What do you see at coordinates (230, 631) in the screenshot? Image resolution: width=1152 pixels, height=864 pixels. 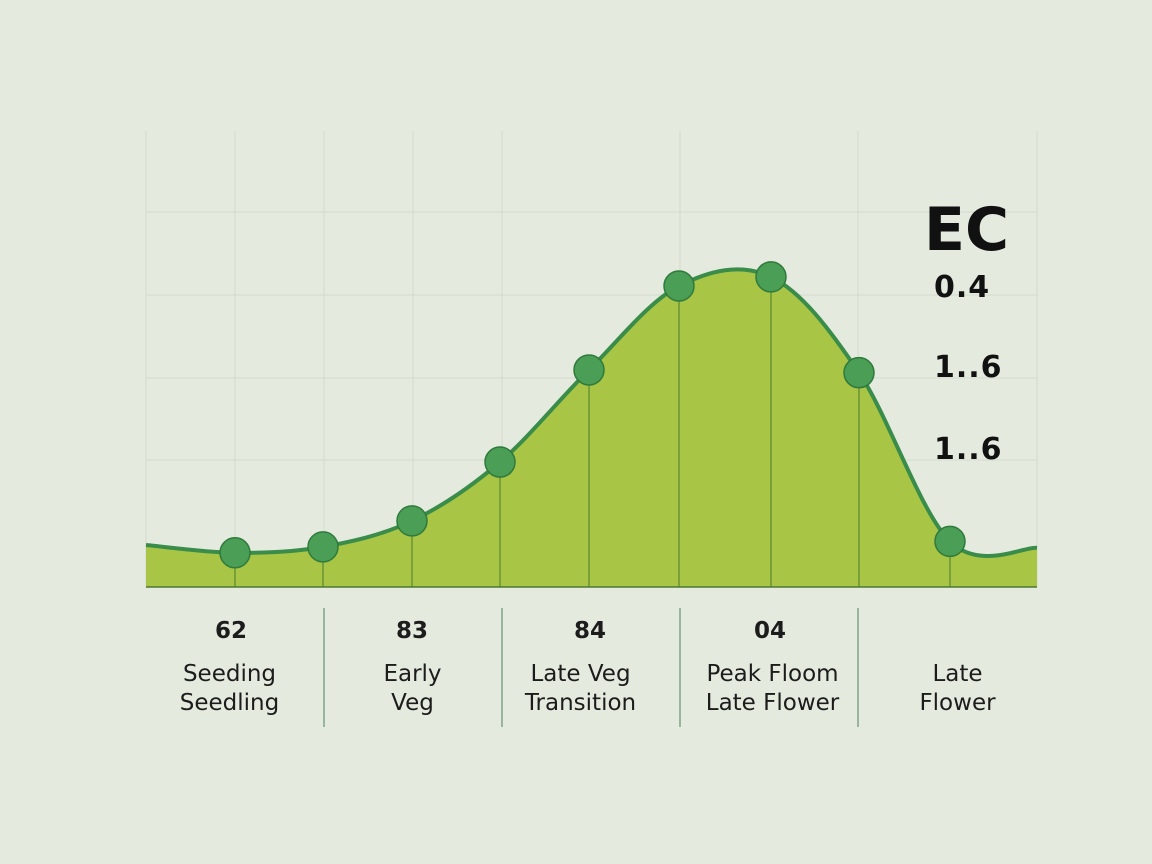 I see `column-value: 62` at bounding box center [230, 631].